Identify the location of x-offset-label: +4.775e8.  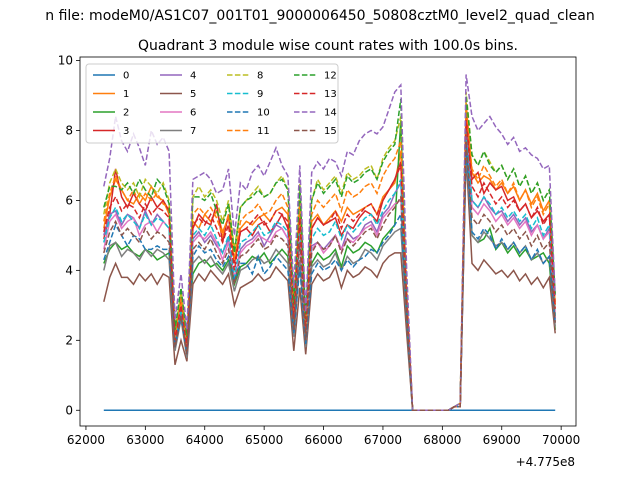
(545, 462).